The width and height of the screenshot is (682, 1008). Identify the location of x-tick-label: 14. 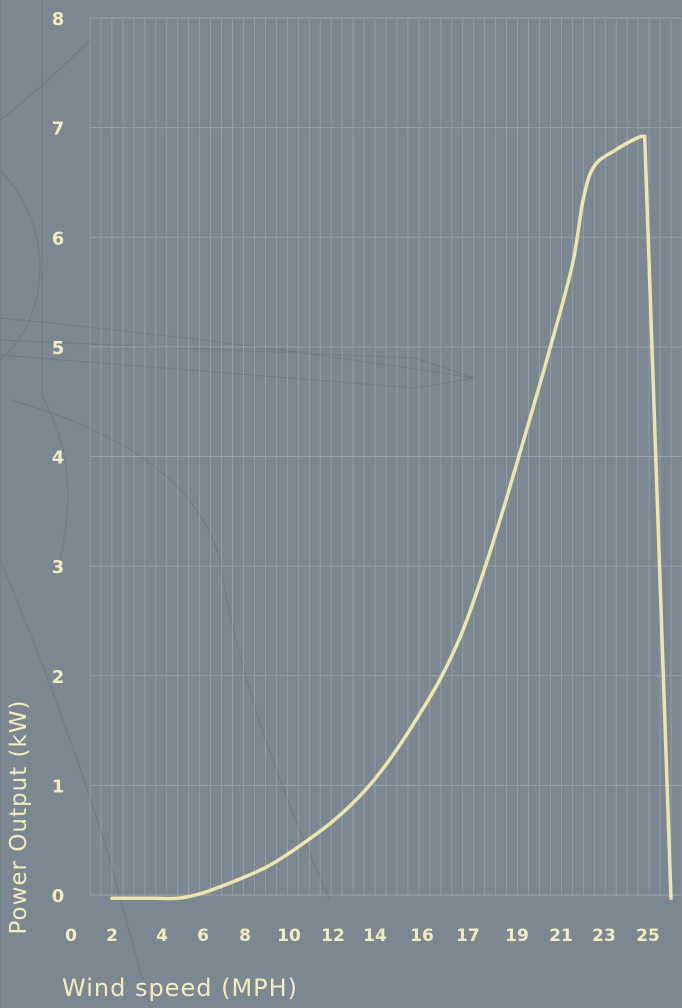
(375, 936).